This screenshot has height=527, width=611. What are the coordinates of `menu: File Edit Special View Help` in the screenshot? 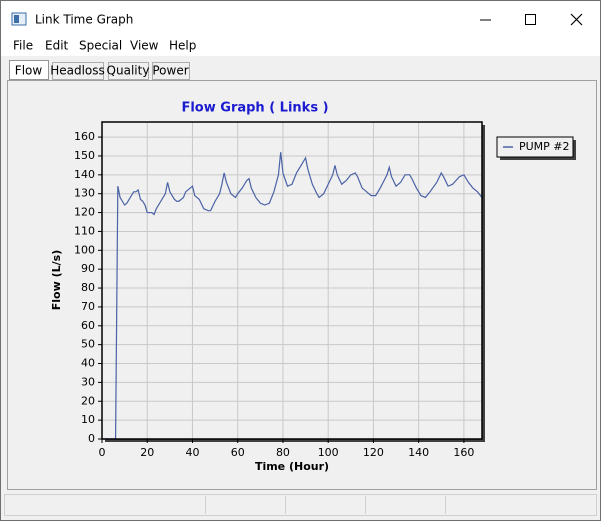 It's located at (104, 46).